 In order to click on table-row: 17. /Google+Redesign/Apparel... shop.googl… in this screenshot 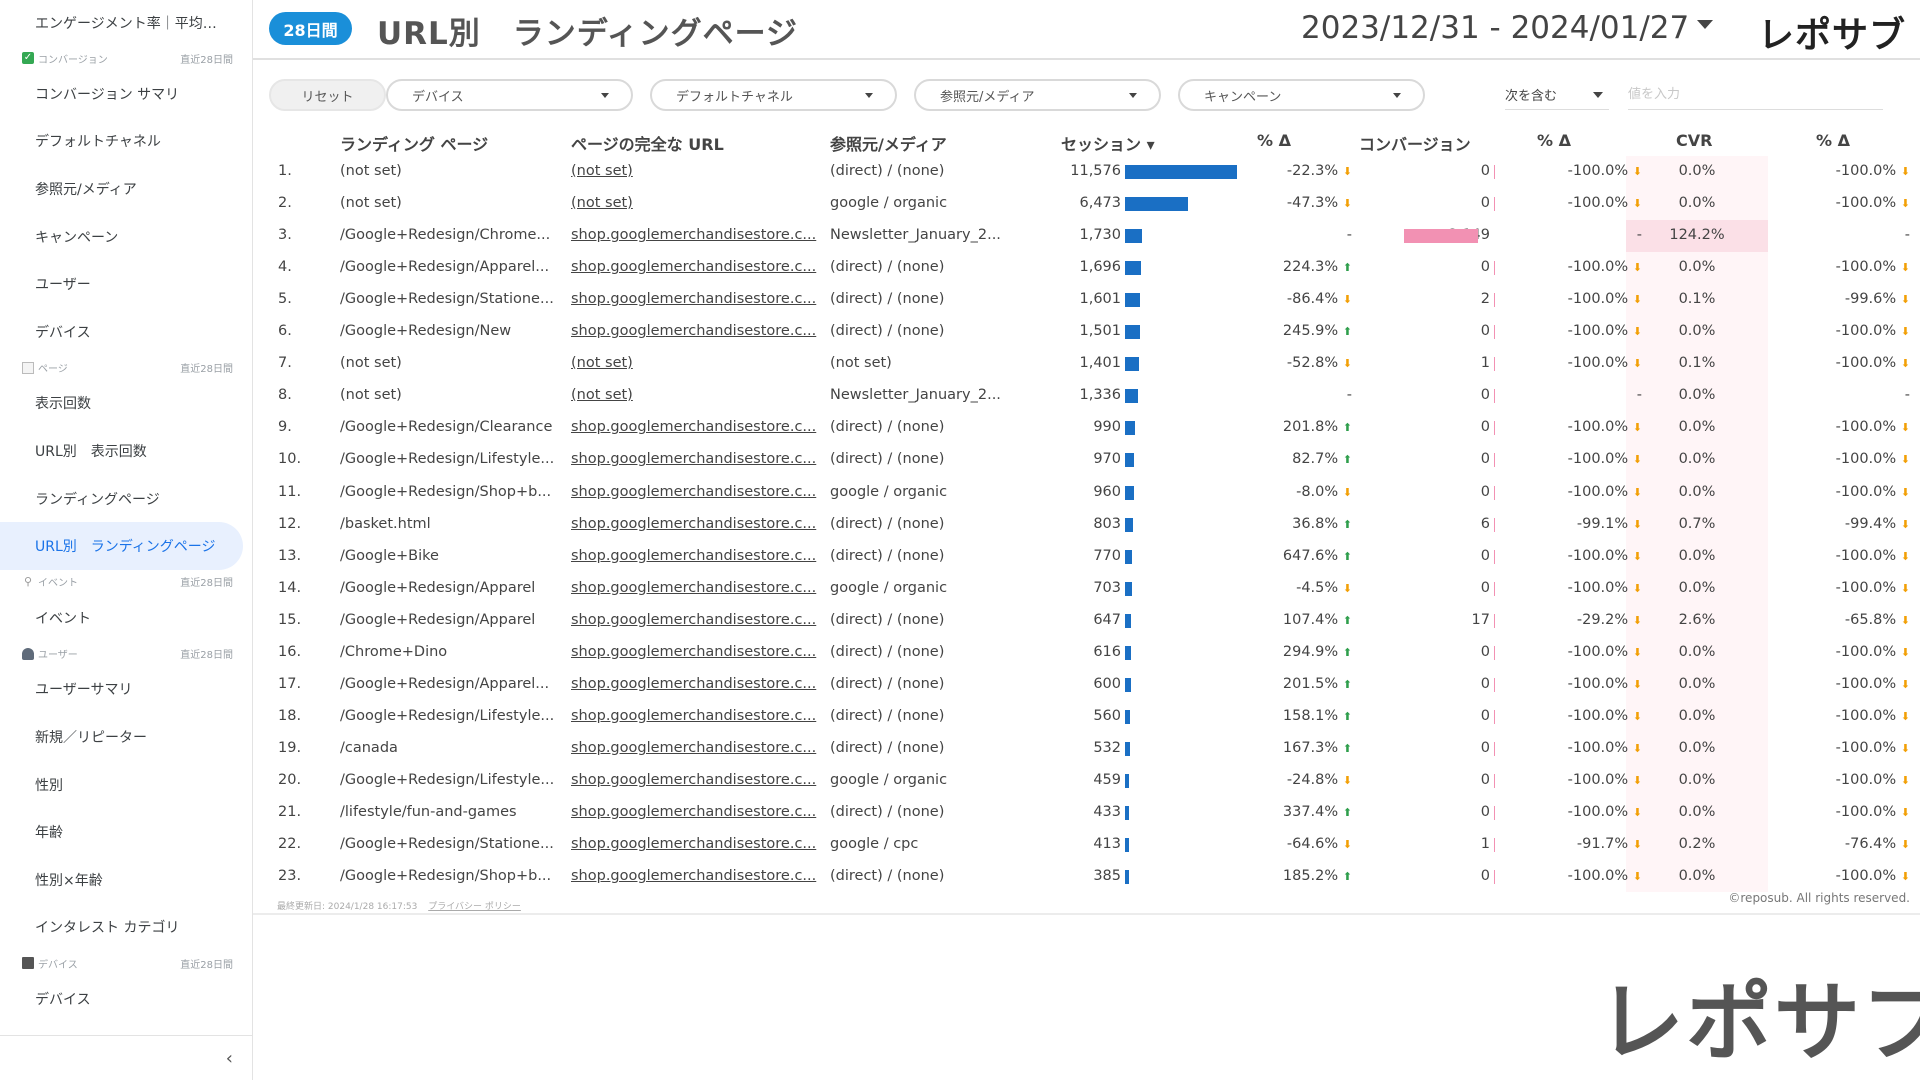, I will do `click(1095, 685)`.